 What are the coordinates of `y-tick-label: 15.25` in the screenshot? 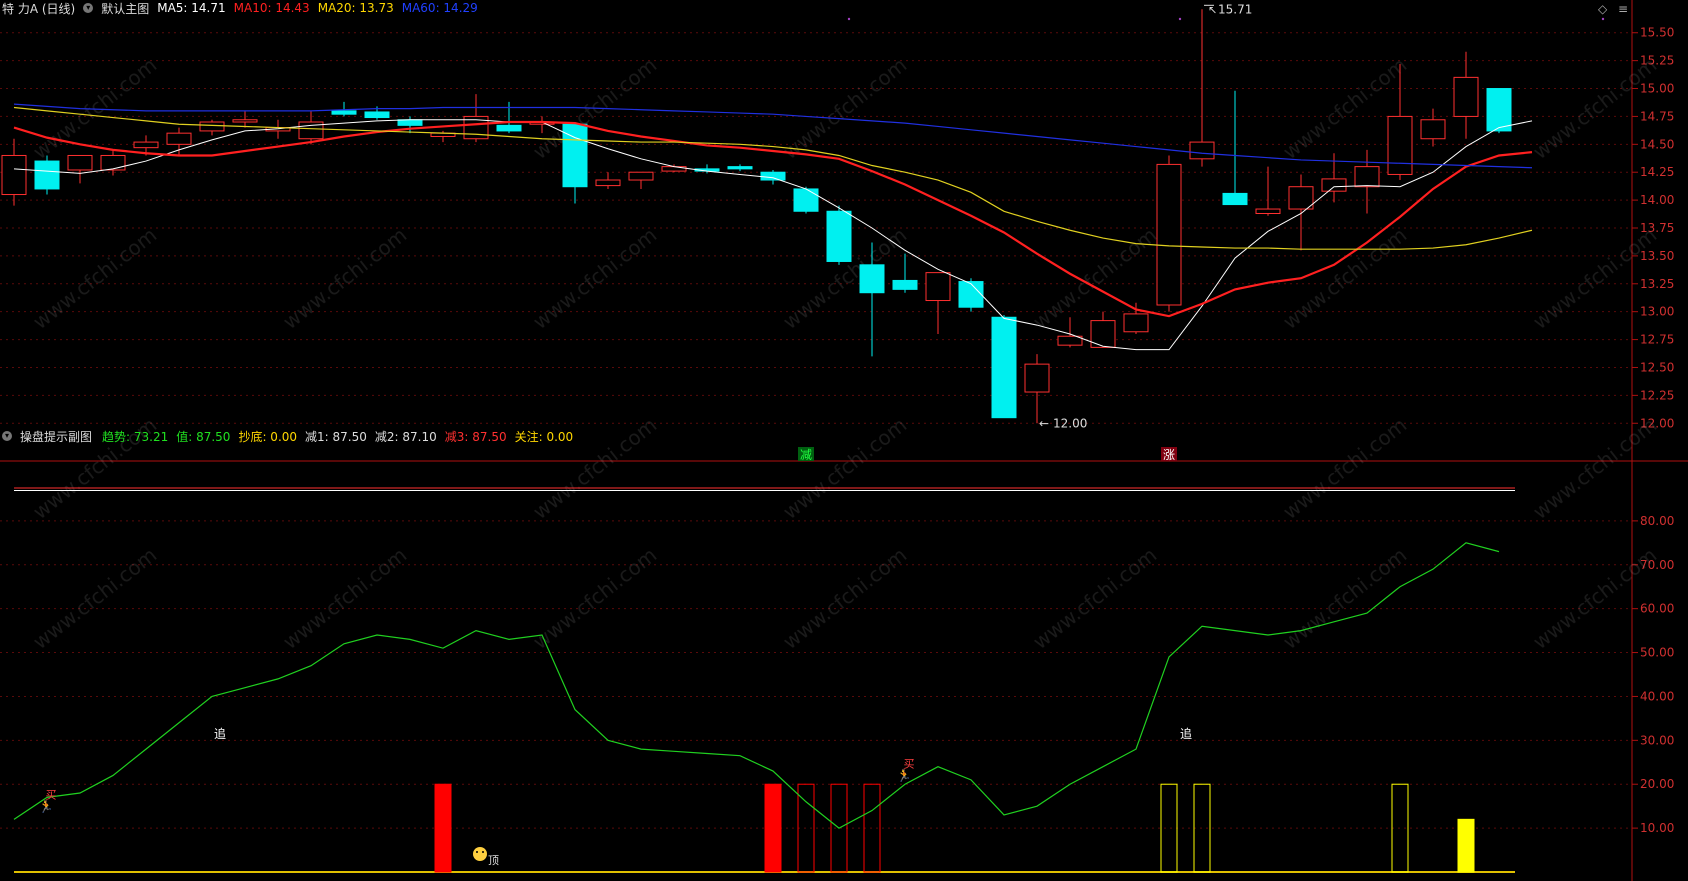 It's located at (1657, 61).